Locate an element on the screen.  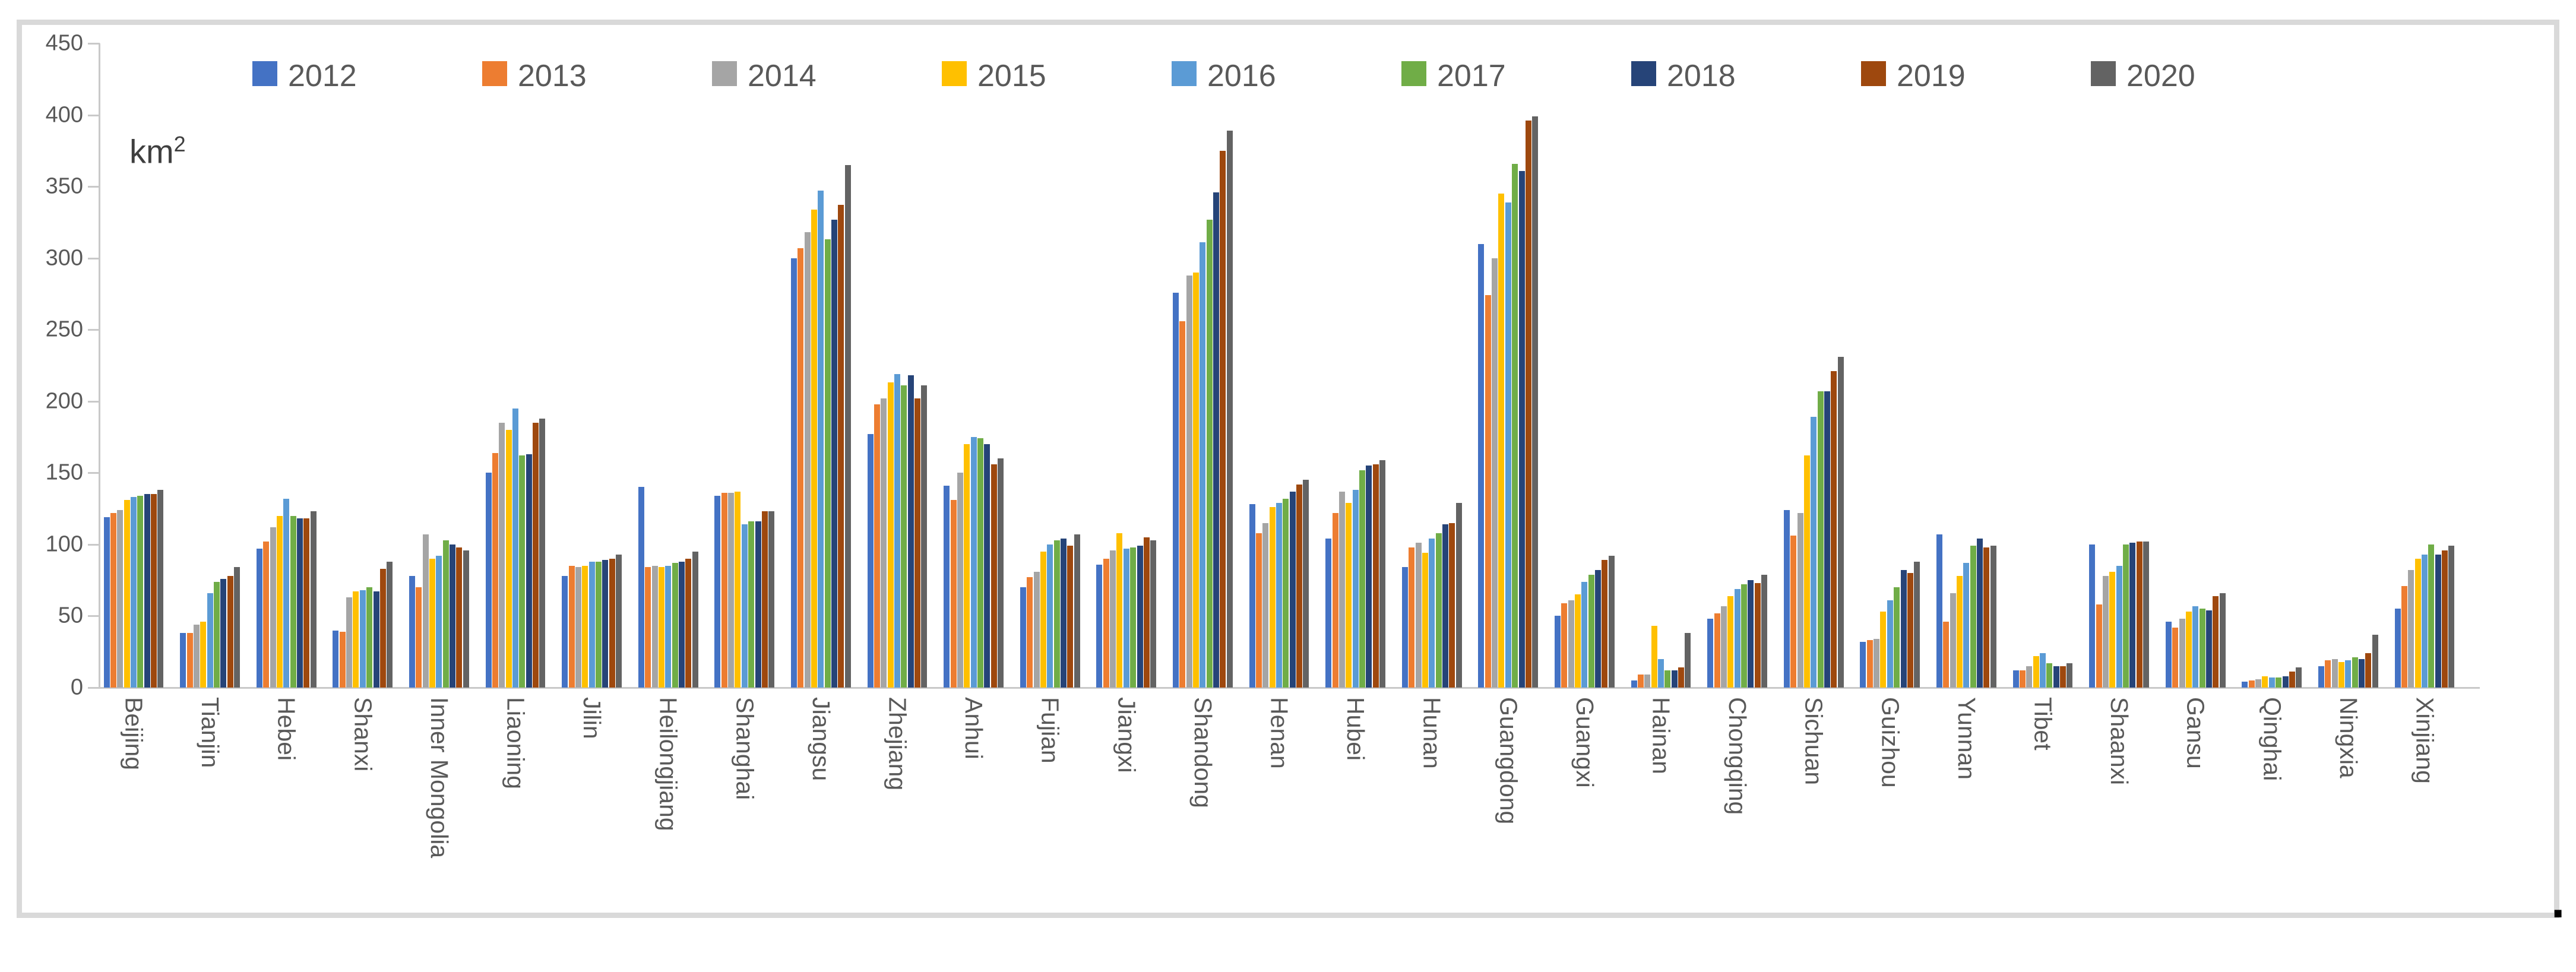
bar-liaoning-2014 is located at coordinates (502, 555).